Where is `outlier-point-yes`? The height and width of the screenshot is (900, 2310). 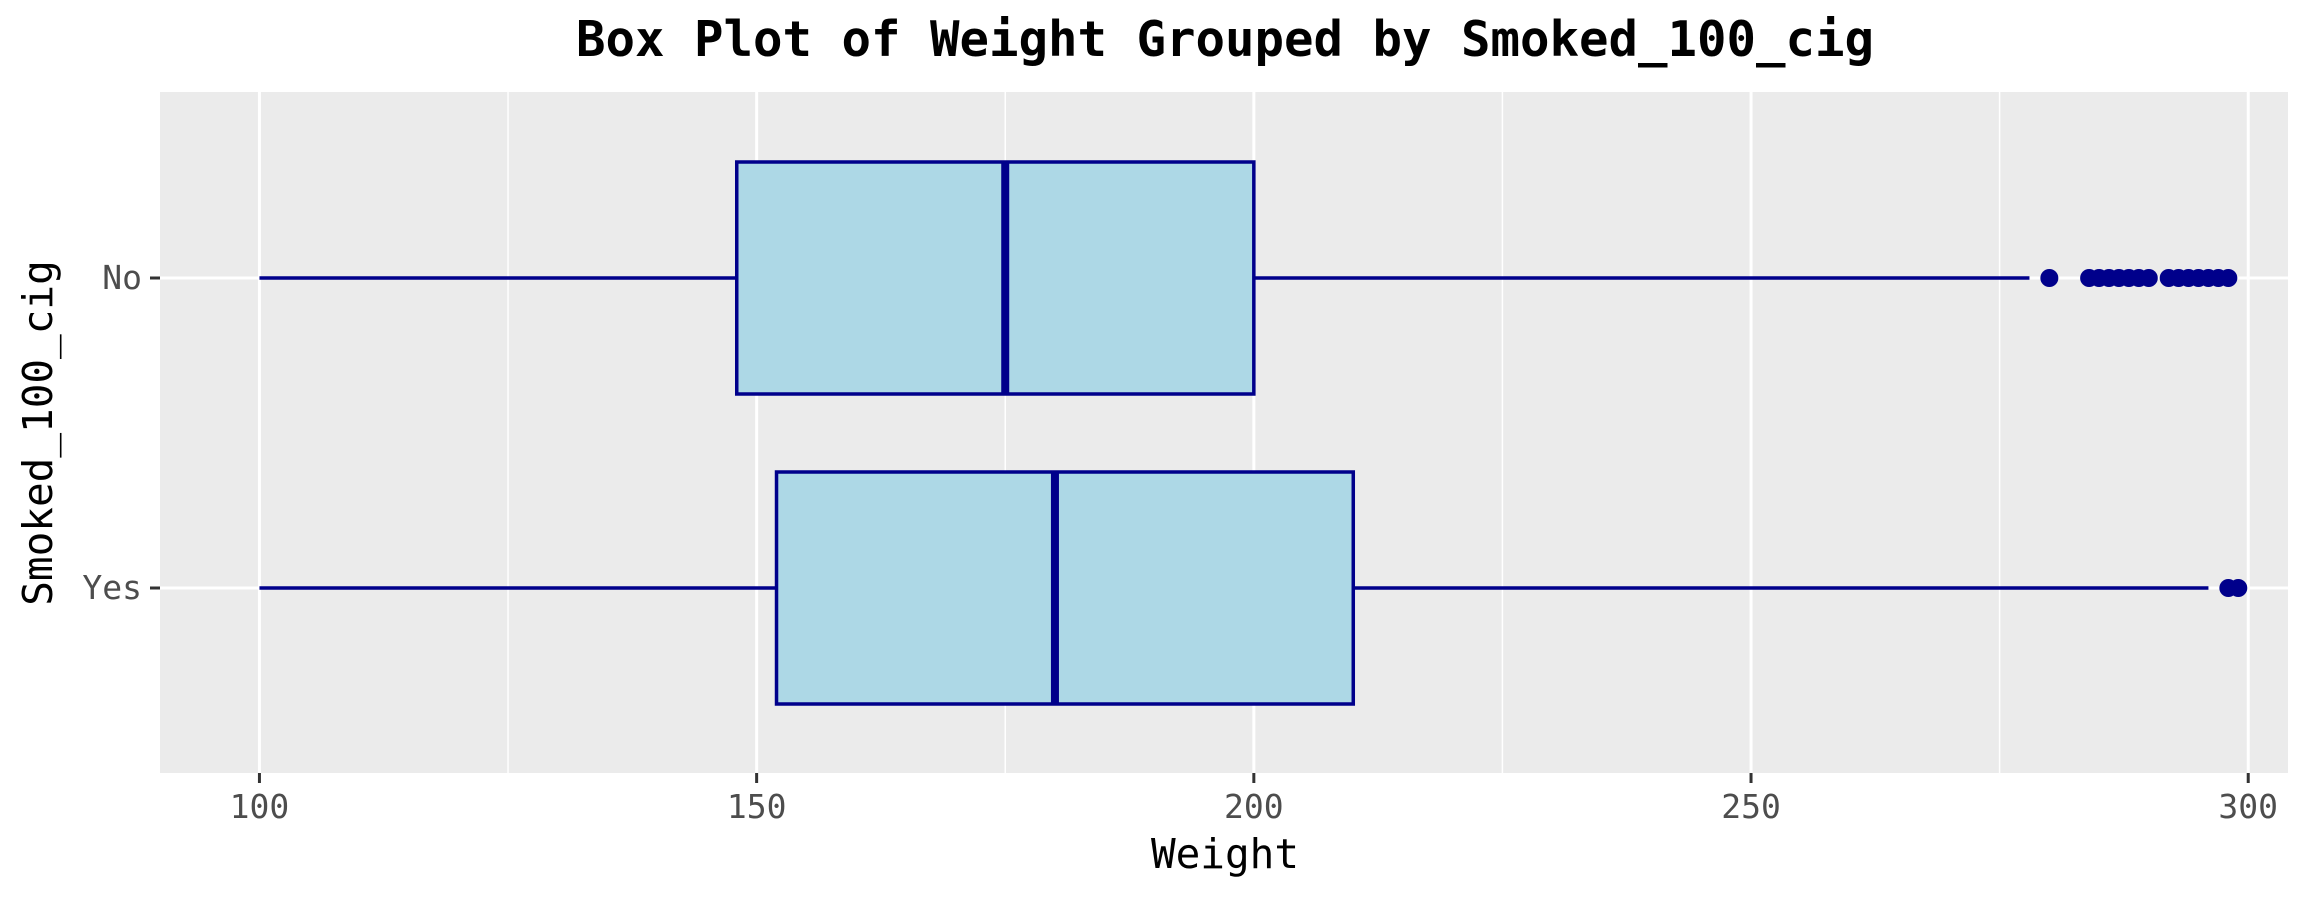 outlier-point-yes is located at coordinates (2238, 588).